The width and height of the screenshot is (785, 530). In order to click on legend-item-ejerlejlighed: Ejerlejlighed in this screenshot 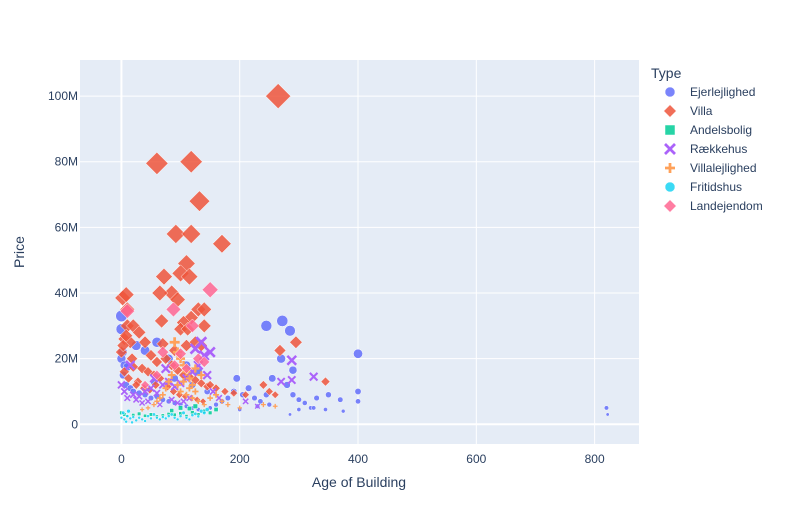, I will do `click(709, 92)`.